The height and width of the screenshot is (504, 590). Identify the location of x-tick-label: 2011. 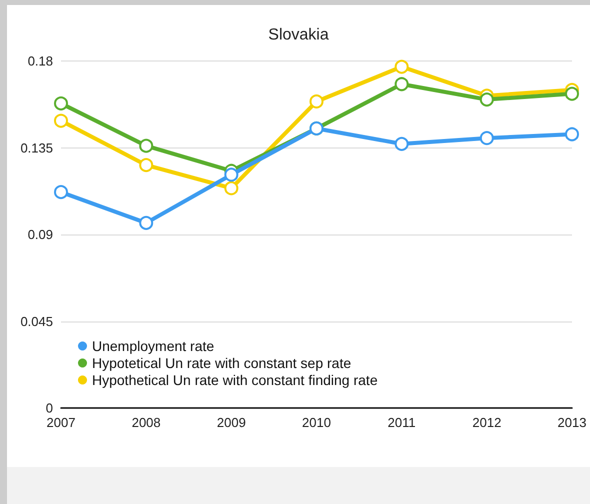
(402, 422).